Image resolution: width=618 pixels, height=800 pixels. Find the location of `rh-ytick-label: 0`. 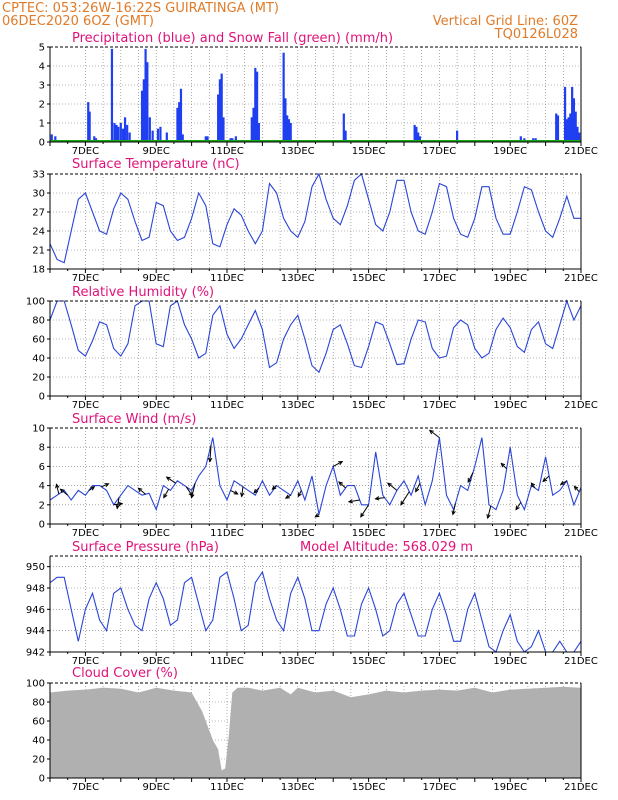

rh-ytick-label: 0 is located at coordinates (42, 397).